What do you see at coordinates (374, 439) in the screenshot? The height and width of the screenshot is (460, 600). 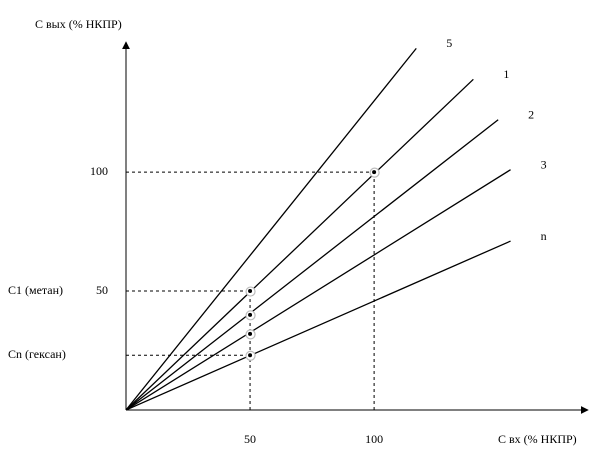 I see `x-tick-label: 100` at bounding box center [374, 439].